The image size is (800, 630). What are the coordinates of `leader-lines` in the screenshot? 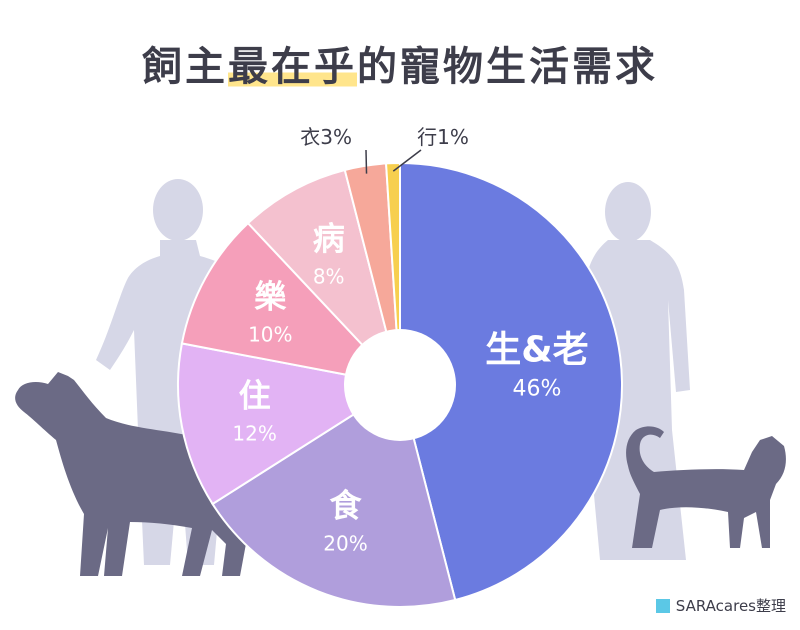 It's located at (393, 161).